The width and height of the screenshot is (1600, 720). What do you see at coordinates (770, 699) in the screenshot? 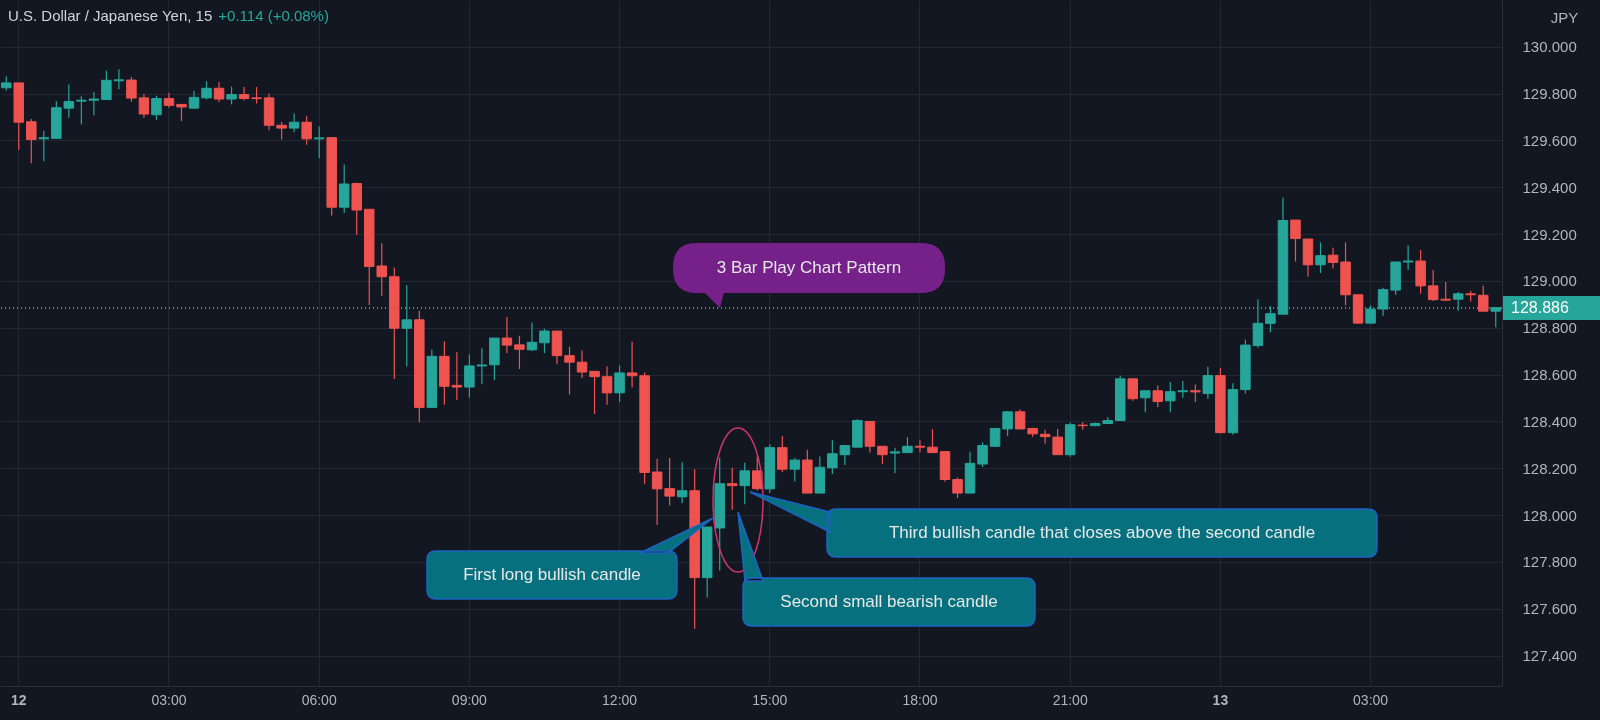
I see `x-tick-label: 15:00` at bounding box center [770, 699].